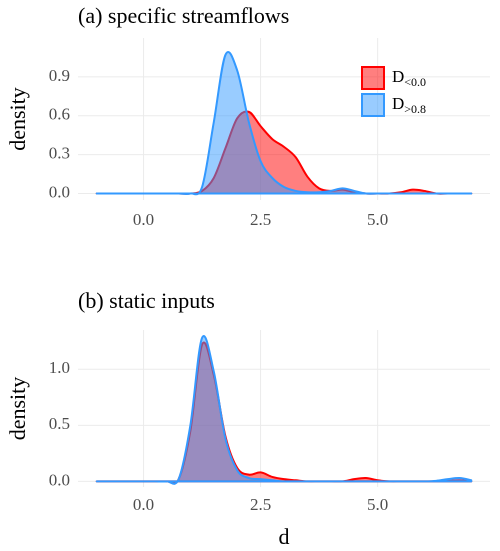 The image size is (500, 551). I want to click on density-area, so click(284, 152).